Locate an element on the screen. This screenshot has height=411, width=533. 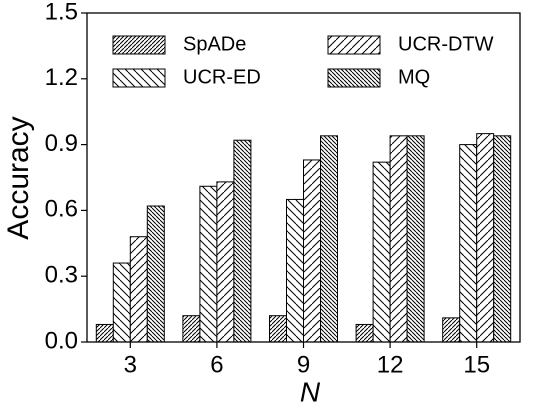
x-tick-label: 3 is located at coordinates (130, 364).